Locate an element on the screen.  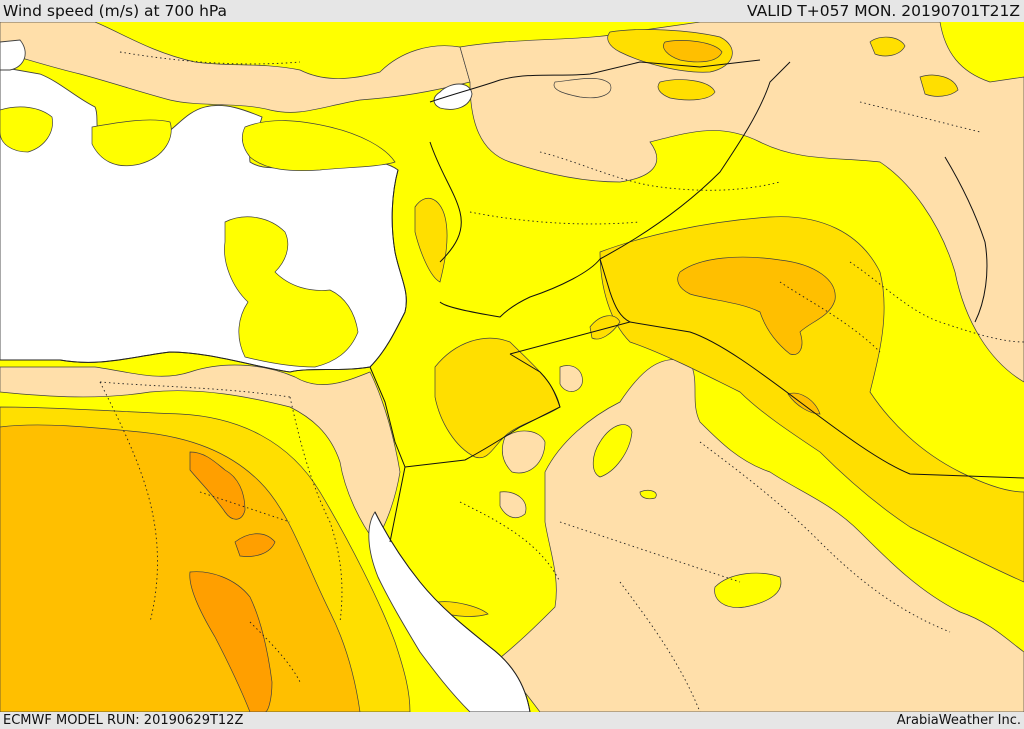
credit: ArabiaWeather Inc. is located at coordinates (958, 720).